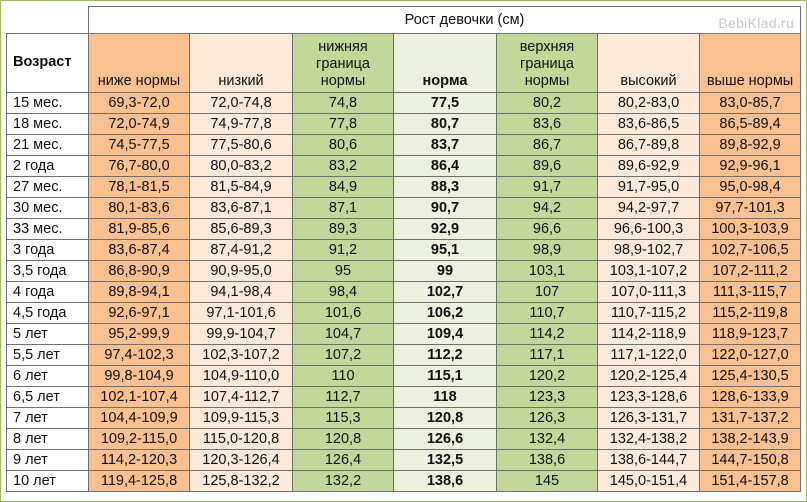  I want to click on above-norm-cell: 95,0-98,4, so click(750, 187).